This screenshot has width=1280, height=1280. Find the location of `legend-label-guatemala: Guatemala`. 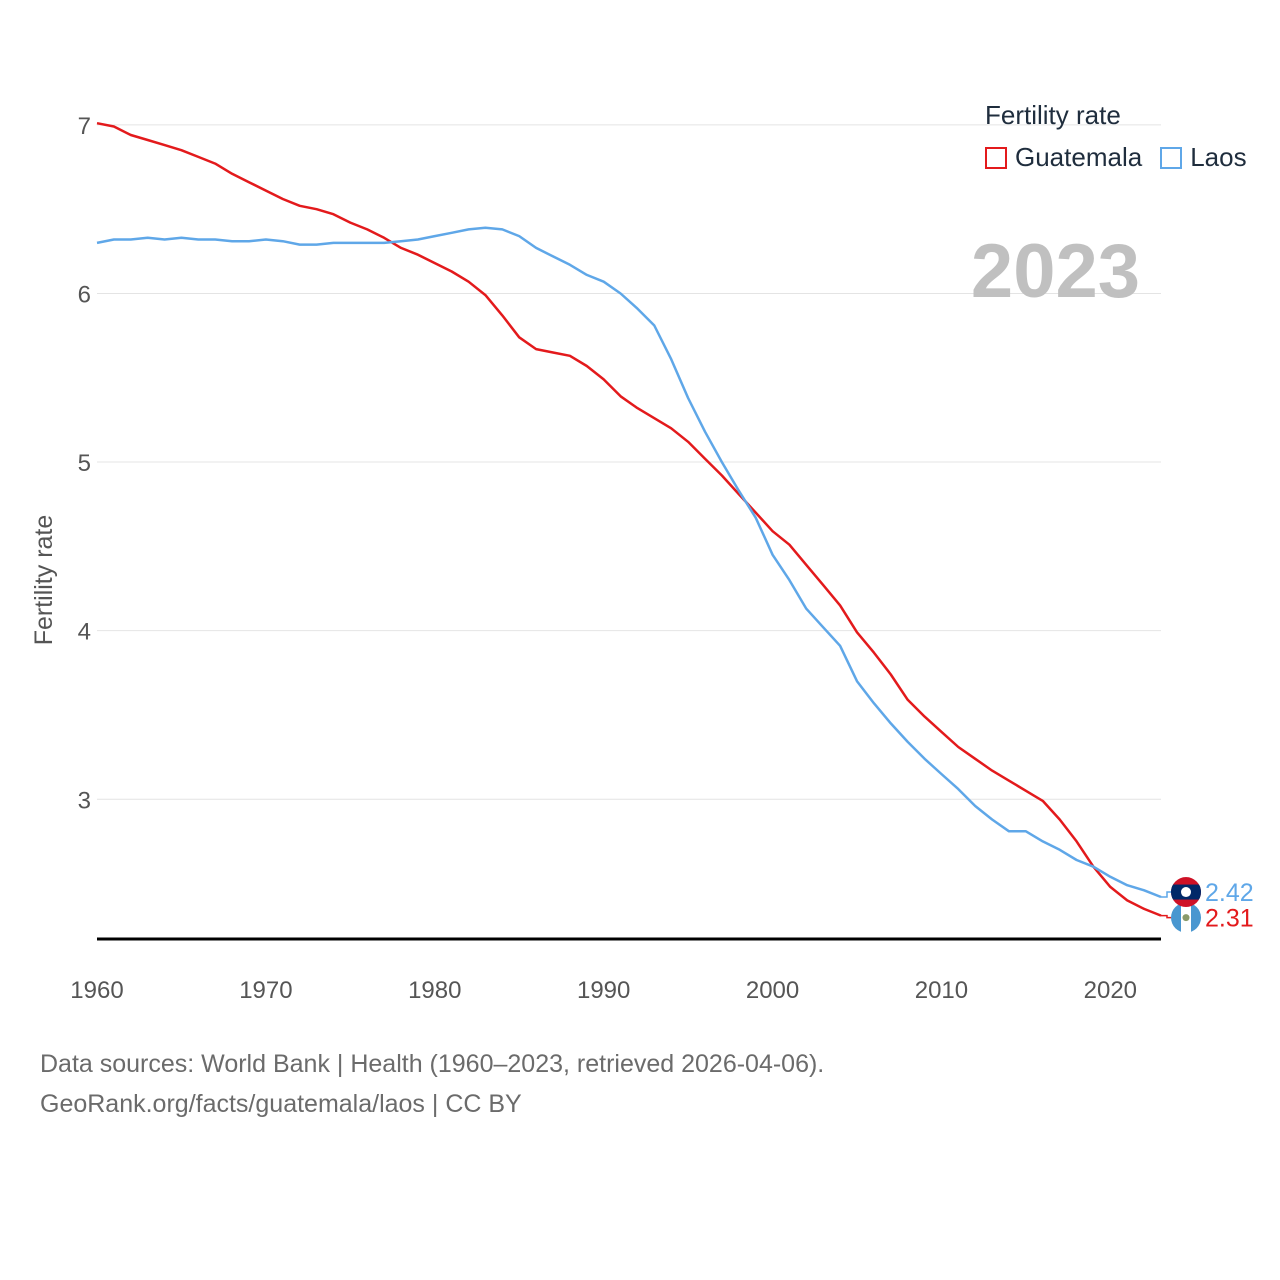

legend-label-guatemala: Guatemala is located at coordinates (1079, 157).